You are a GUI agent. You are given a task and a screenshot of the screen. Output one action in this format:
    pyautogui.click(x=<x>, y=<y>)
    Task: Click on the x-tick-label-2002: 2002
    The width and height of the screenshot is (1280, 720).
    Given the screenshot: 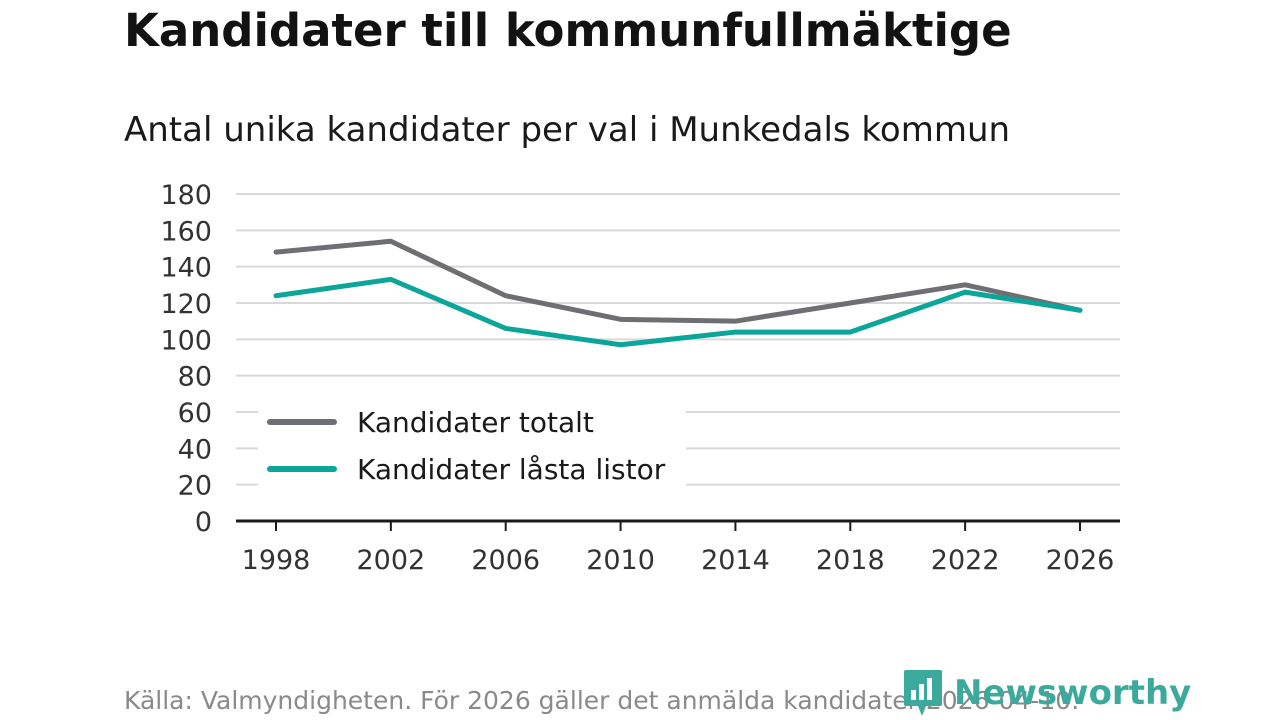 What is the action you would take?
    pyautogui.click(x=390, y=560)
    